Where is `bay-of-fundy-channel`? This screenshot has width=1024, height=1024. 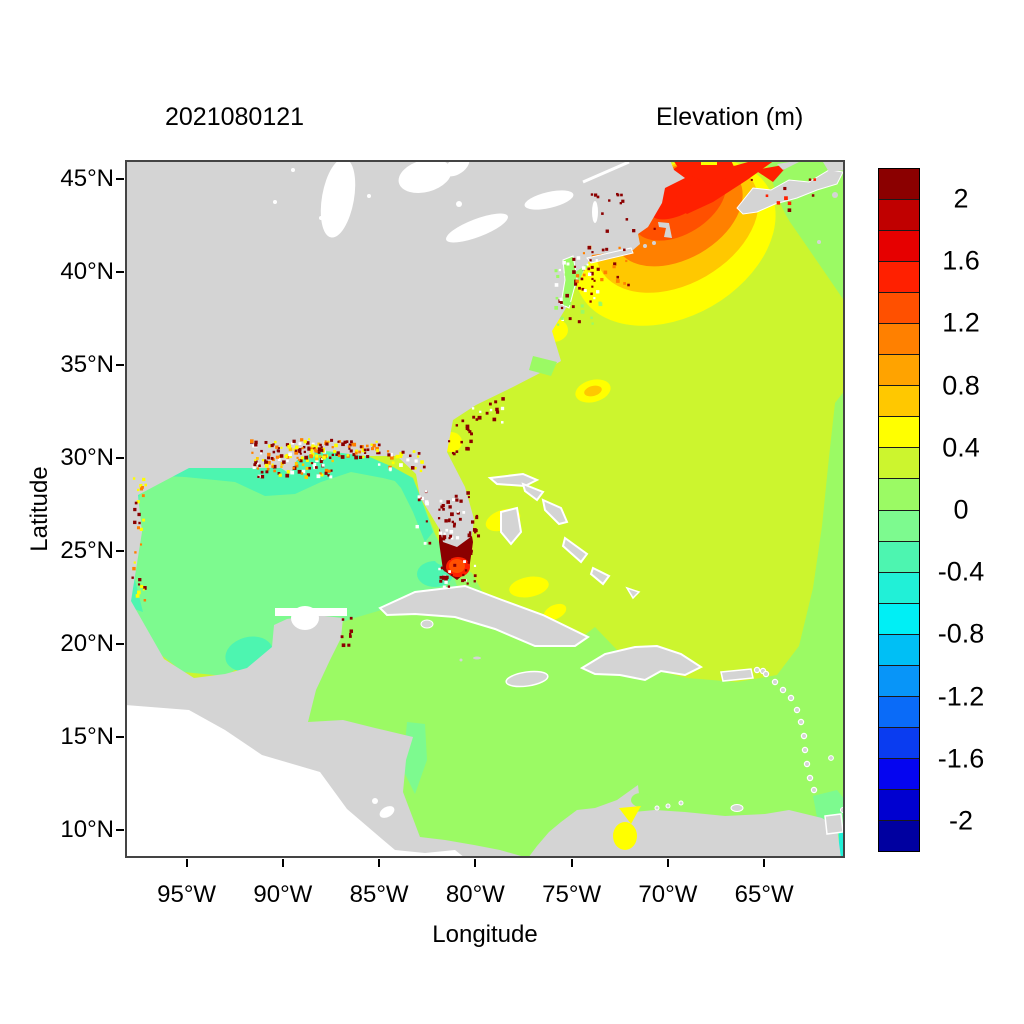 bay-of-fundy-channel is located at coordinates (722, 187).